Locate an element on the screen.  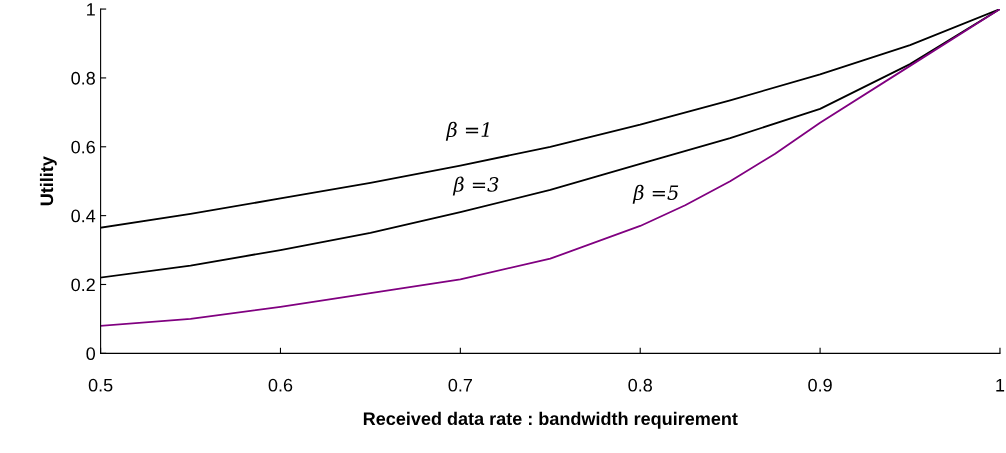
series-label: β =1 is located at coordinates (467, 131).